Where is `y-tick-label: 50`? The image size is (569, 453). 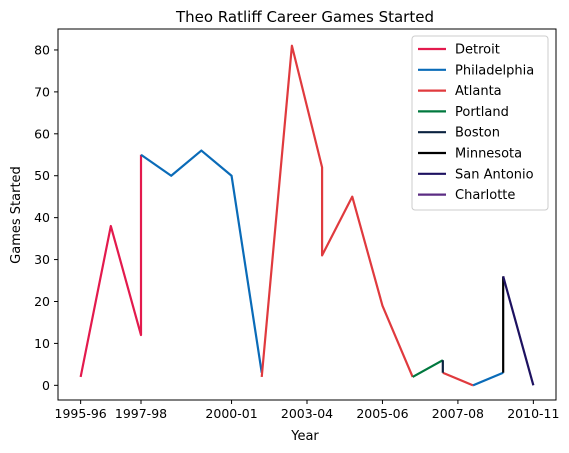
y-tick-label: 50 is located at coordinates (42, 175).